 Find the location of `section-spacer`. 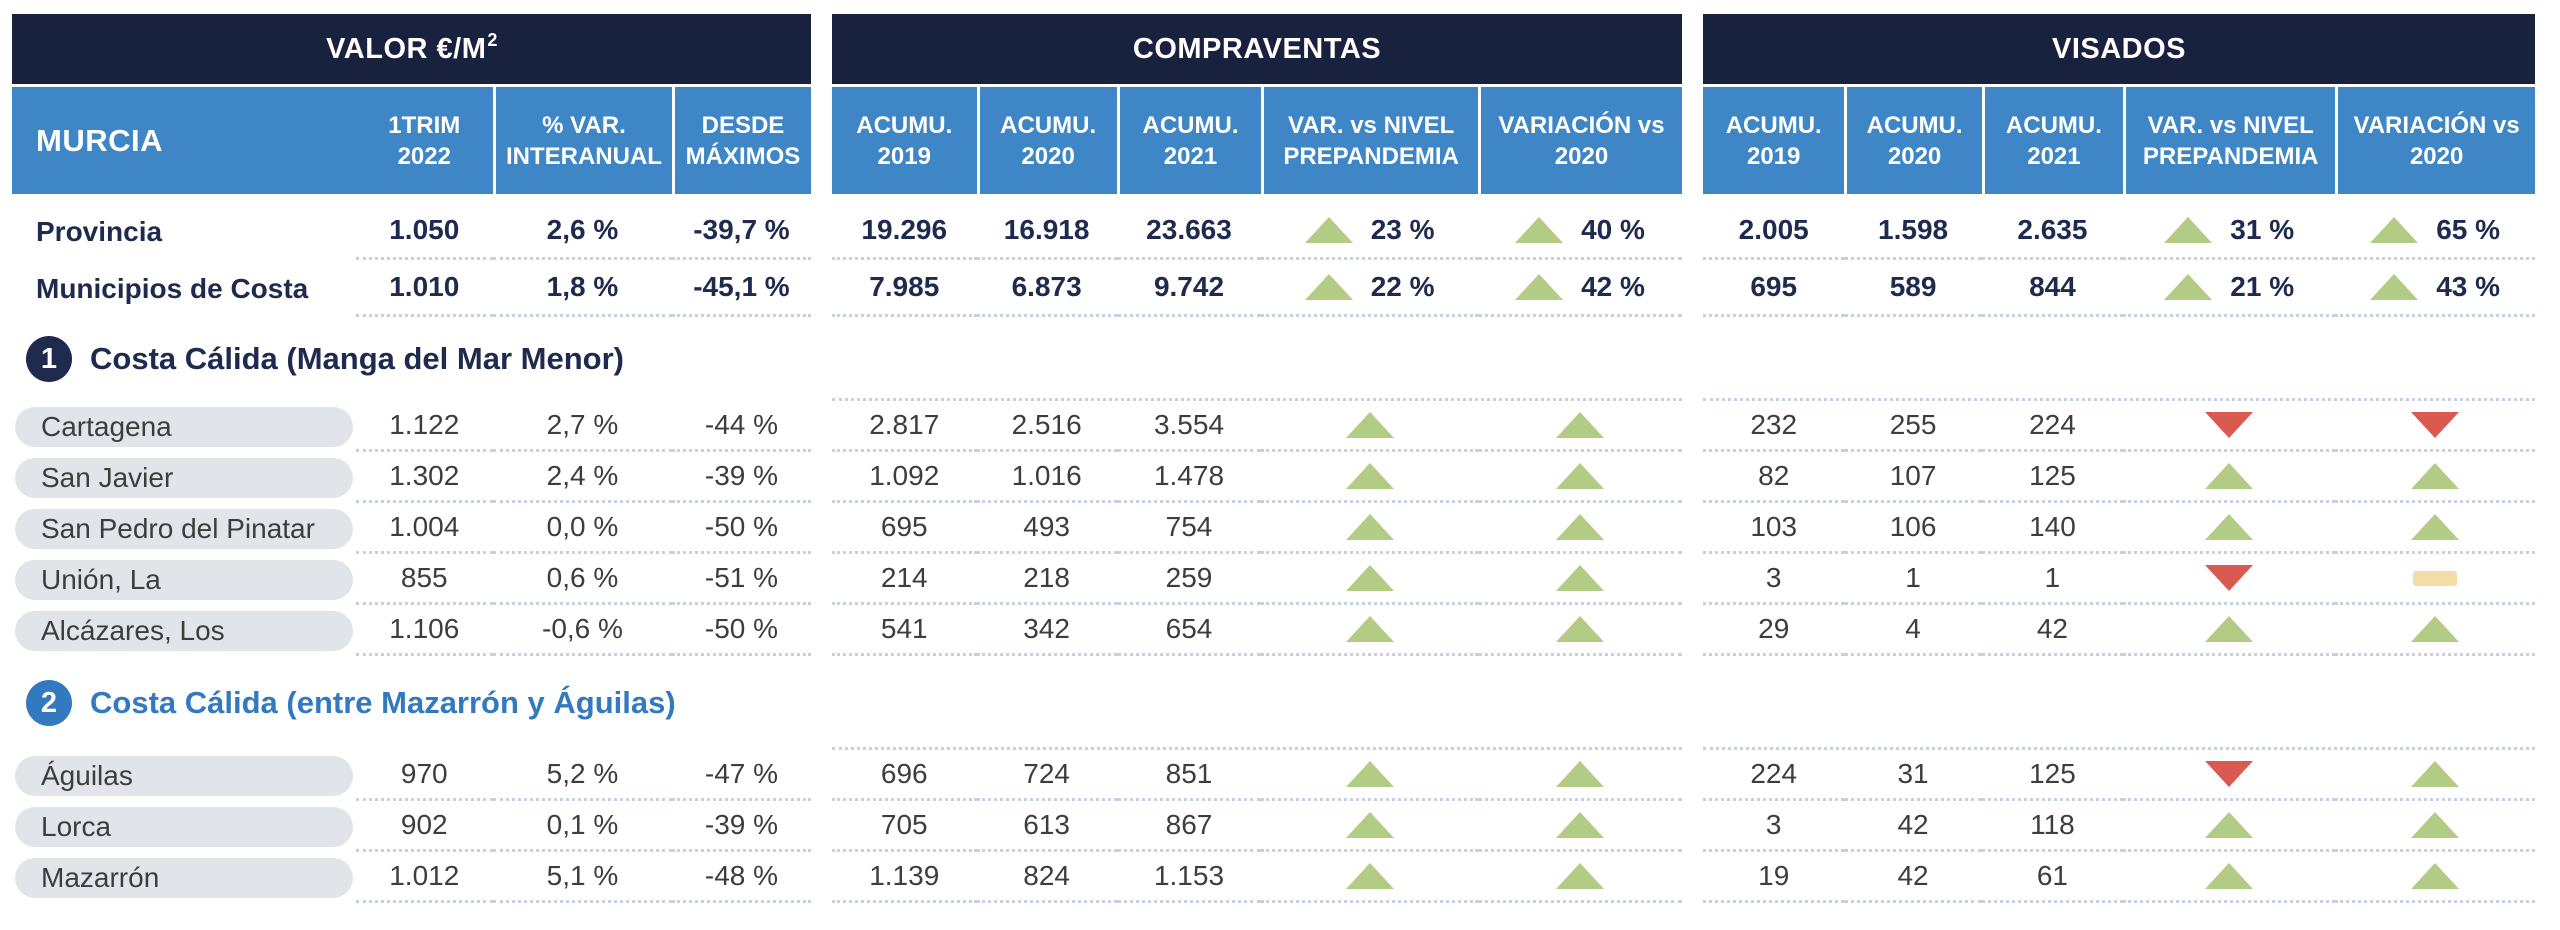

section-spacer is located at coordinates (1257, 359).